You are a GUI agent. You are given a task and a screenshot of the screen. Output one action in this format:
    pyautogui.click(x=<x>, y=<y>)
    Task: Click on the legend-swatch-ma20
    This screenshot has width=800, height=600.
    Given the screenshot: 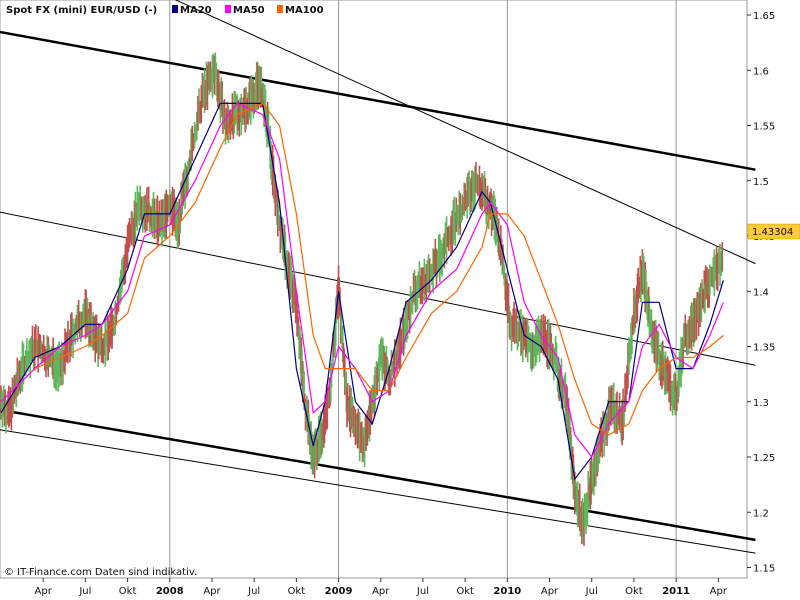 What is the action you would take?
    pyautogui.click(x=175, y=9)
    